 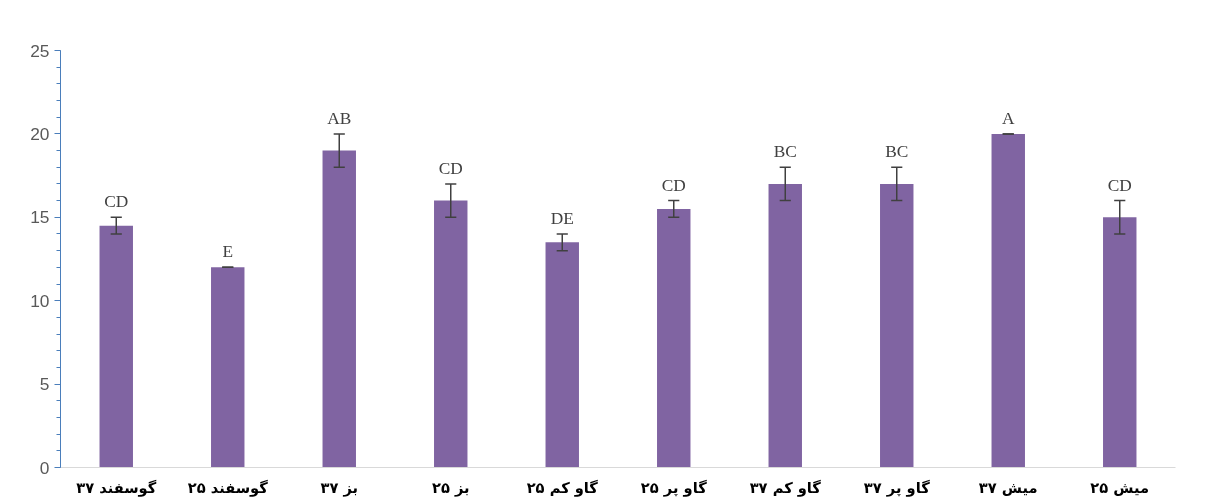 What do you see at coordinates (785, 487) in the screenshot?
I see `x-tick-label: گاو کم ۳۷` at bounding box center [785, 487].